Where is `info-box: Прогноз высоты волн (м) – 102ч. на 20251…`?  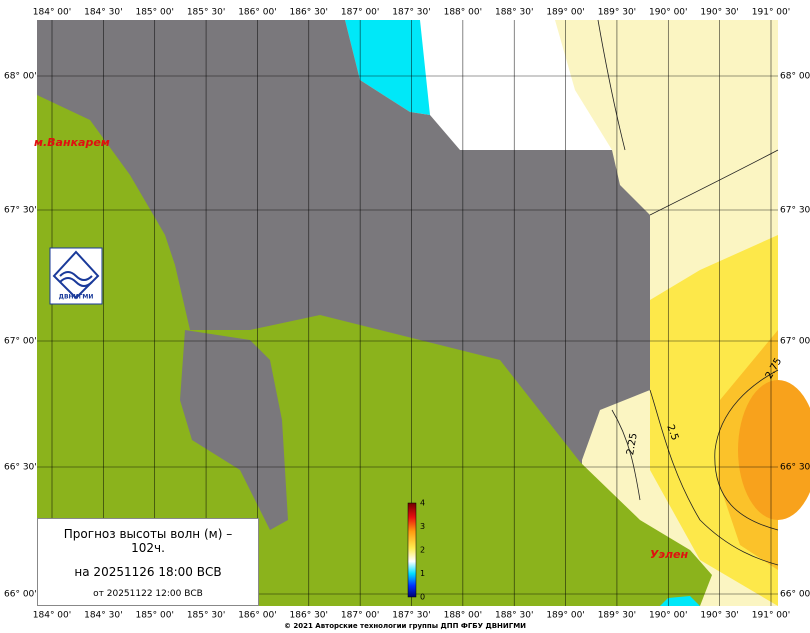 info-box: Прогноз высоты волн (м) – 102ч. на 20251… is located at coordinates (148, 562).